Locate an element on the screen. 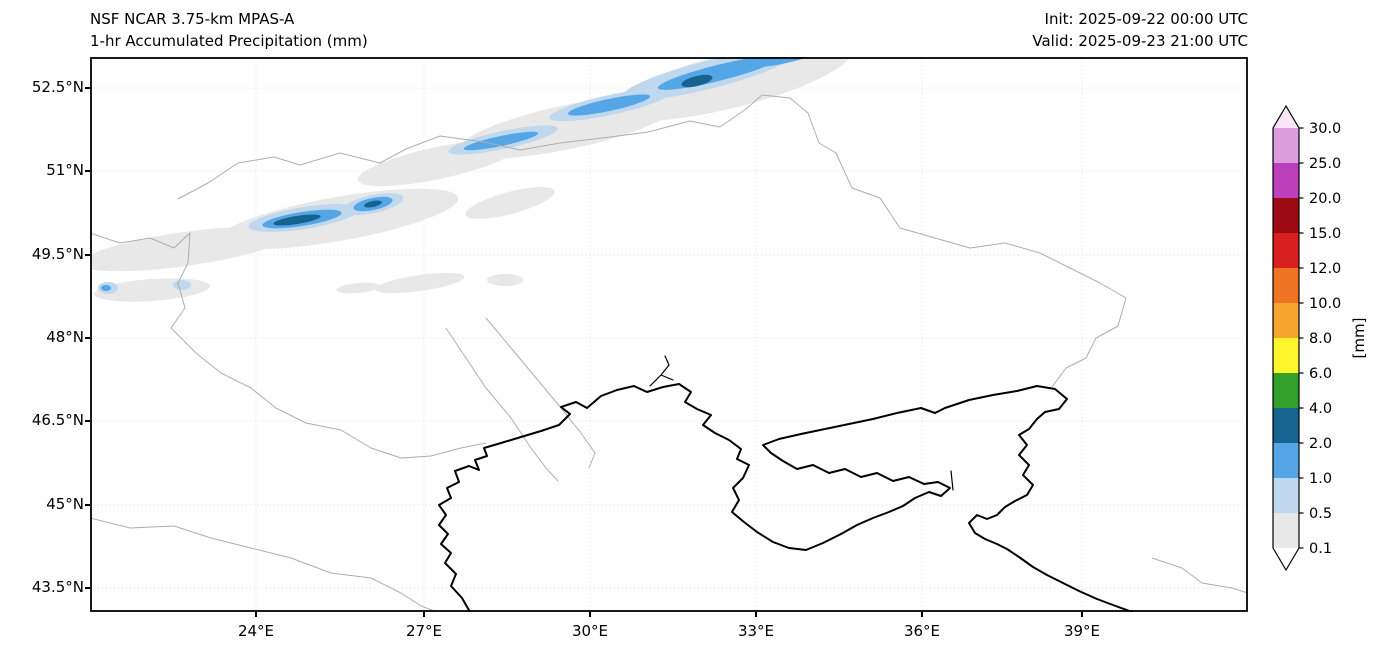  y-tick-label: 43.5°N is located at coordinates (57, 587).